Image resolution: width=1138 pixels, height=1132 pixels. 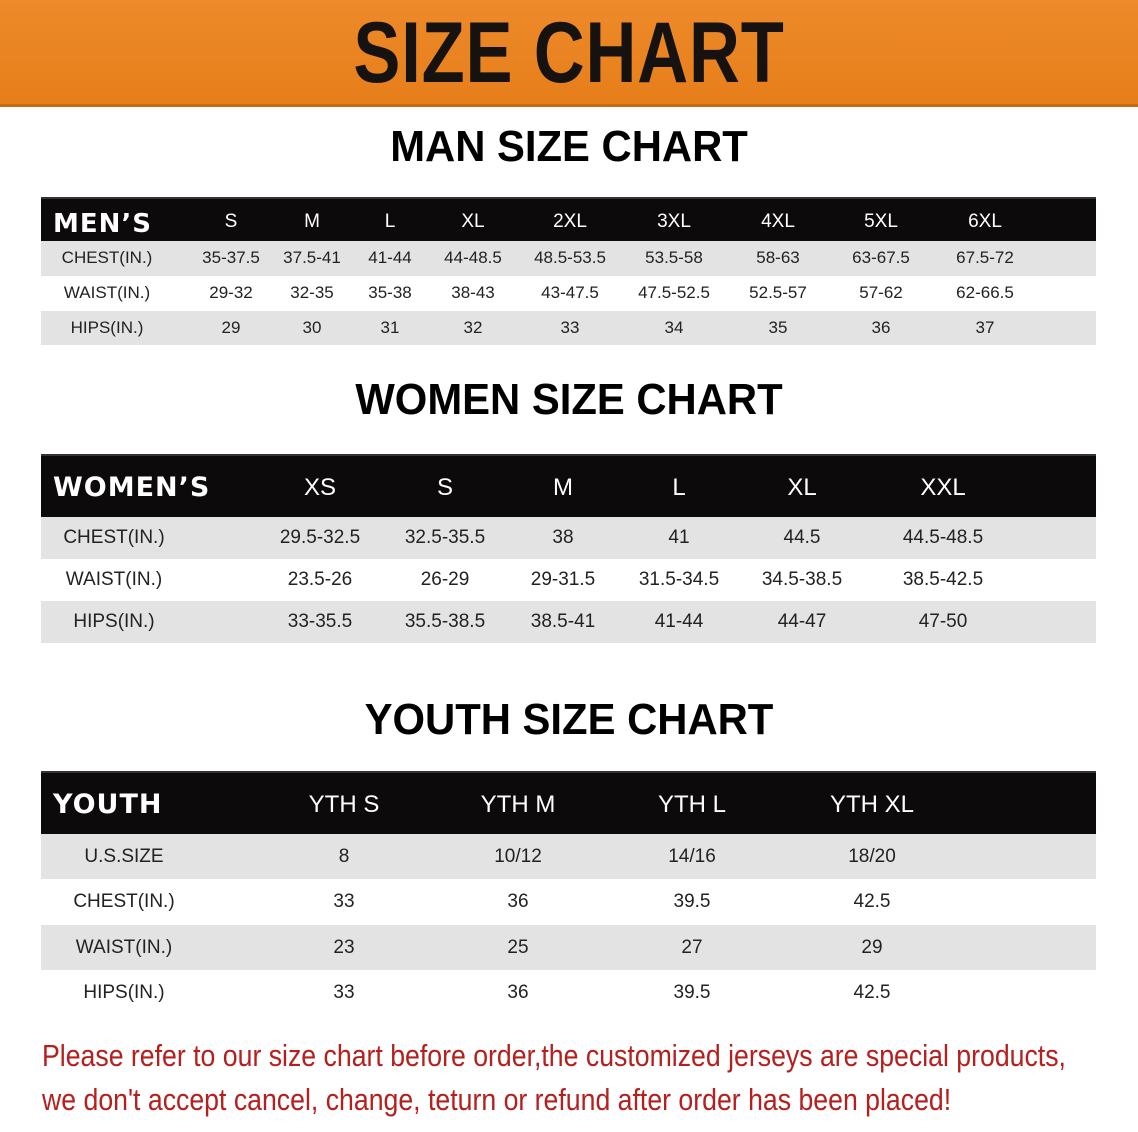 I want to click on table-cell: 35, so click(x=778, y=327).